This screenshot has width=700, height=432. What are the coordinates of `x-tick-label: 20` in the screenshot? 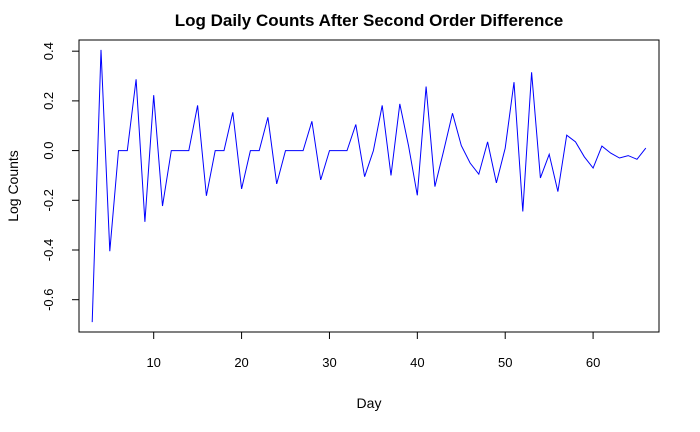 It's located at (241, 362).